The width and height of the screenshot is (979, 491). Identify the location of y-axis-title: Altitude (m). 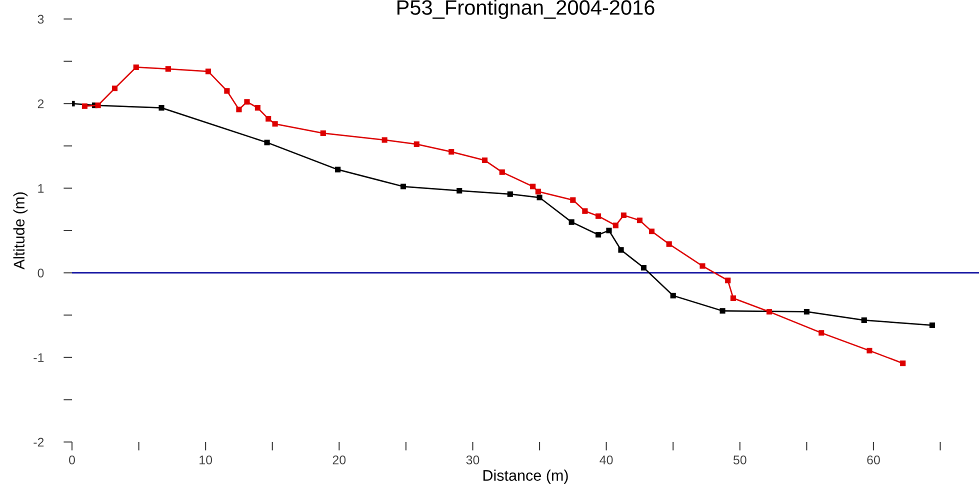
(20, 231).